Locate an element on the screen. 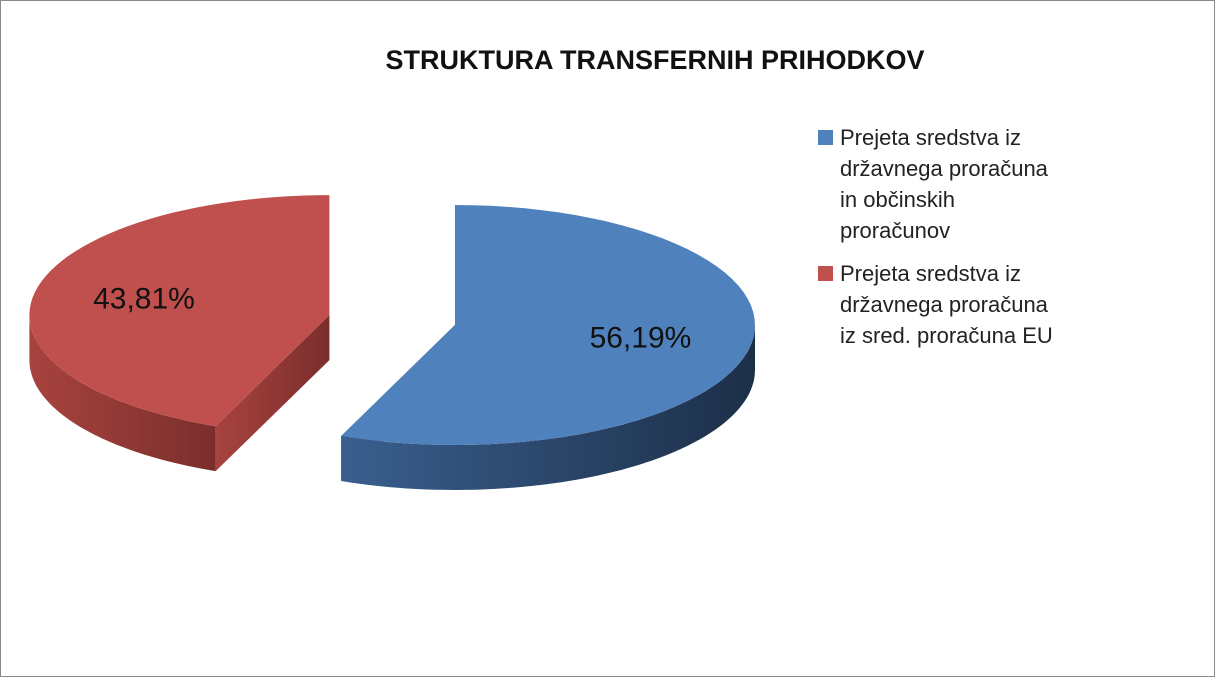  chart-title: STRUKTURA TRANSFERNIH PRIHODKOV is located at coordinates (655, 60).